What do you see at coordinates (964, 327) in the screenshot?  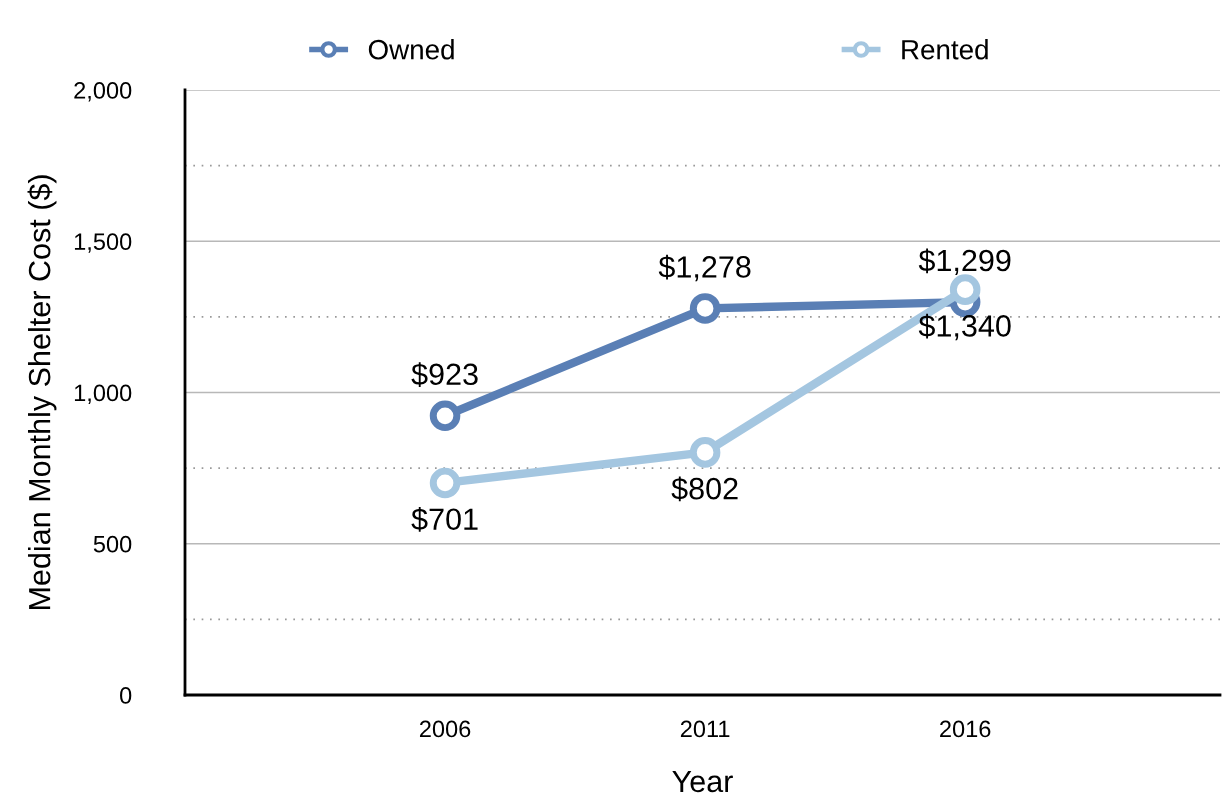 I see `data-label: $1,340` at bounding box center [964, 327].